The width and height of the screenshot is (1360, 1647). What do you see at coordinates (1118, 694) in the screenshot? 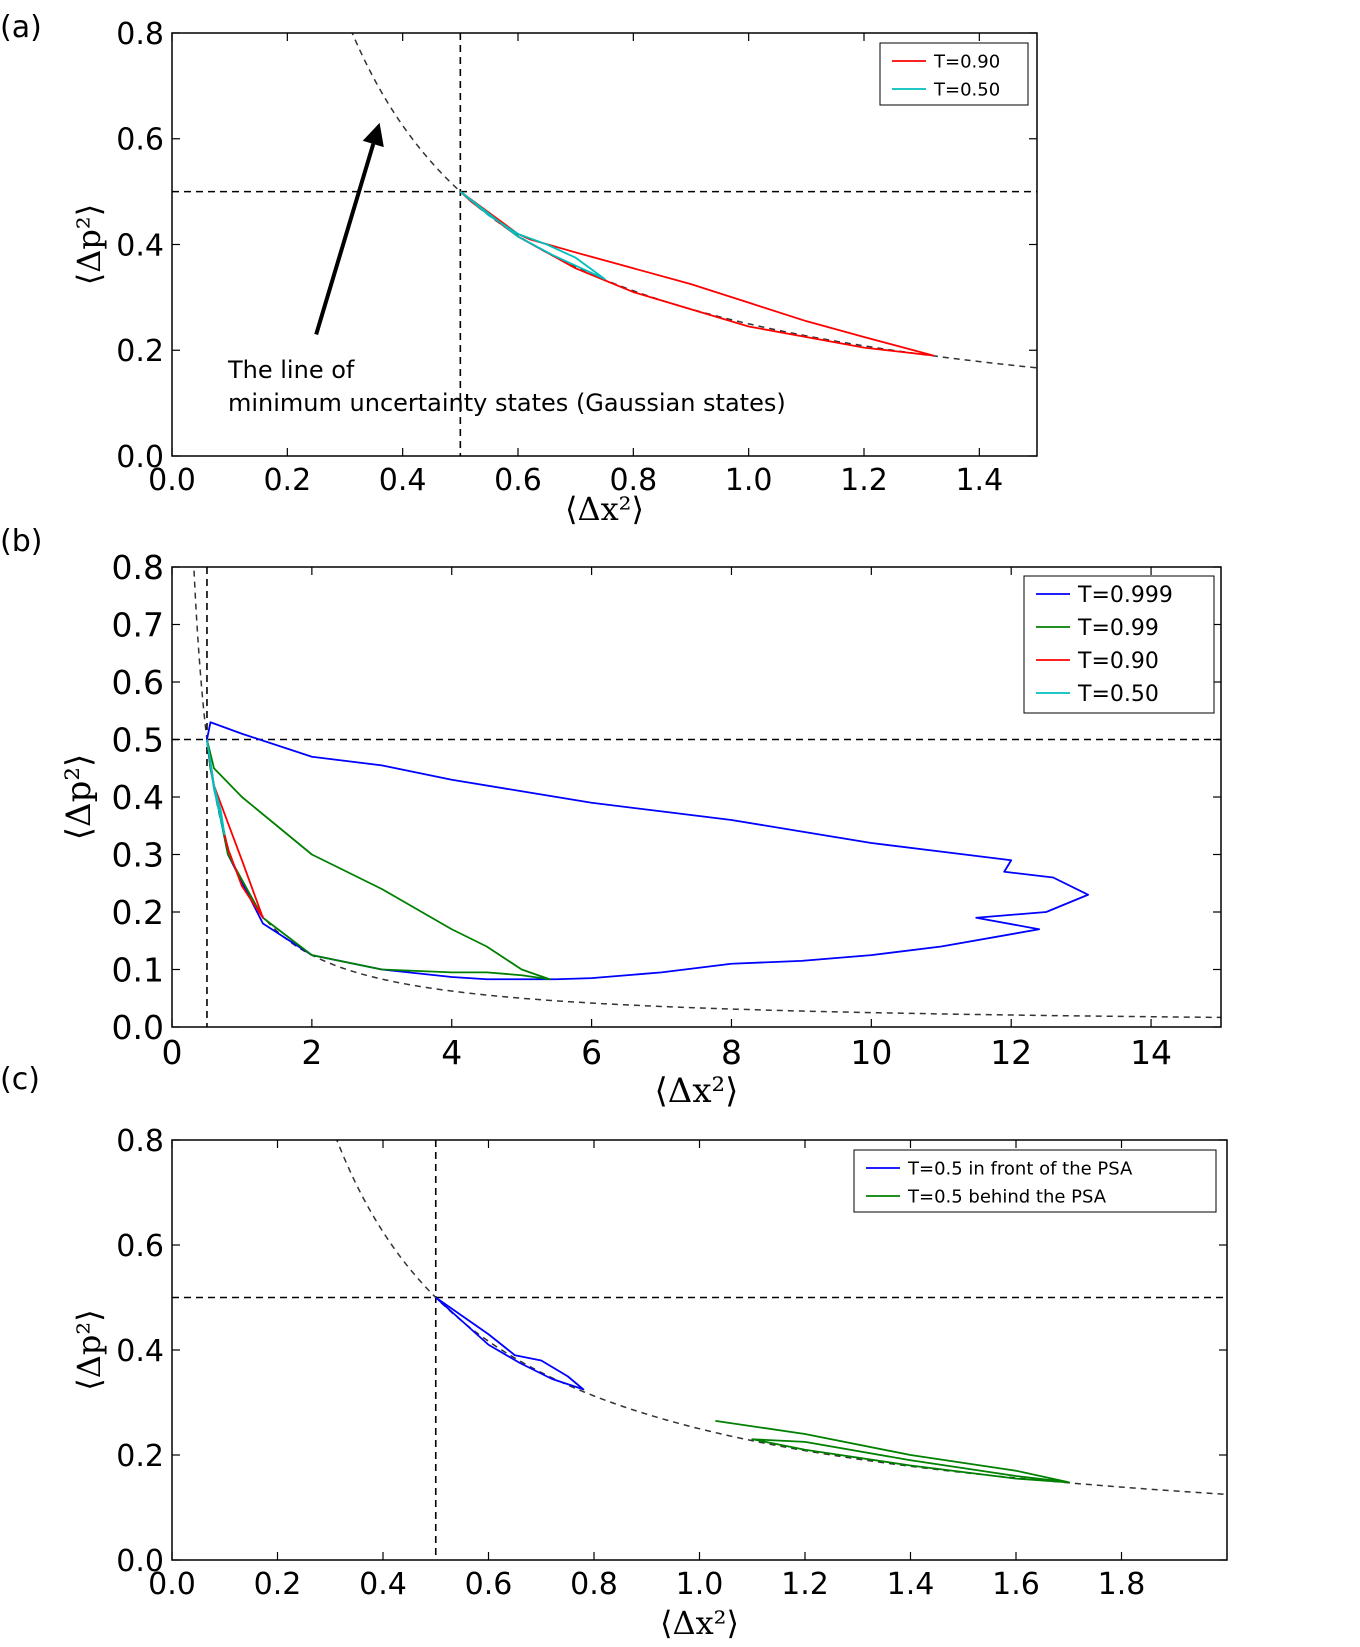
I see `legend-label-4: T=0.50` at bounding box center [1118, 694].